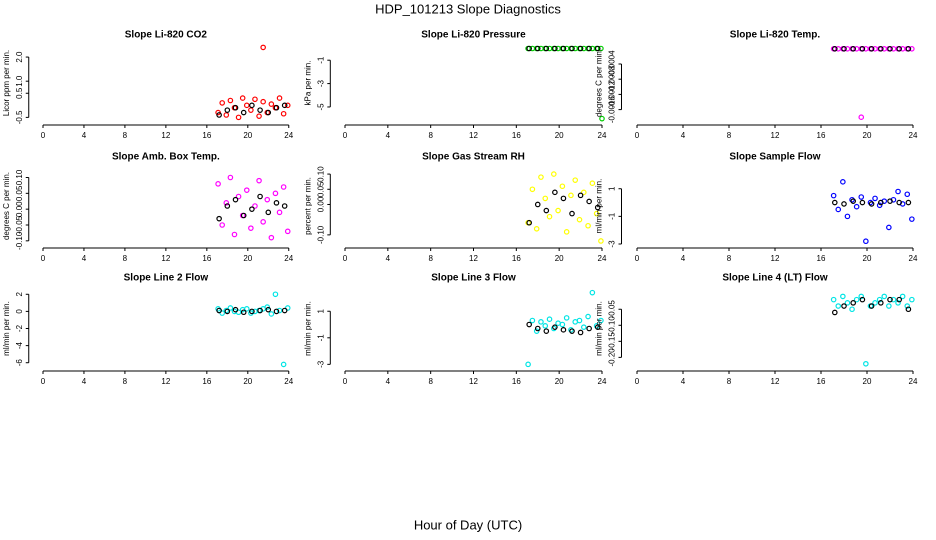 Image resolution: width=936 pixels, height=540 pixels. I want to click on y-tick-label: 0.05, so click(19, 193).